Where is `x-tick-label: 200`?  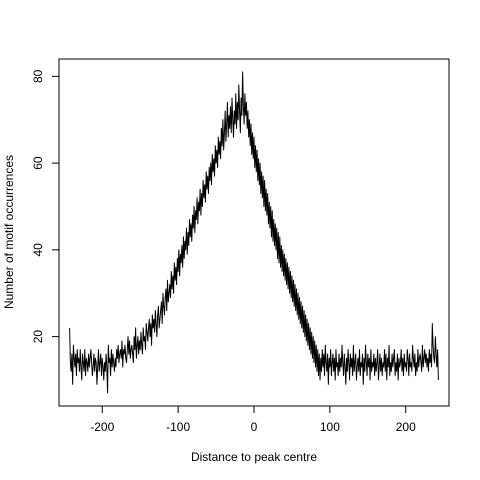 x-tick-label: 200 is located at coordinates (406, 427).